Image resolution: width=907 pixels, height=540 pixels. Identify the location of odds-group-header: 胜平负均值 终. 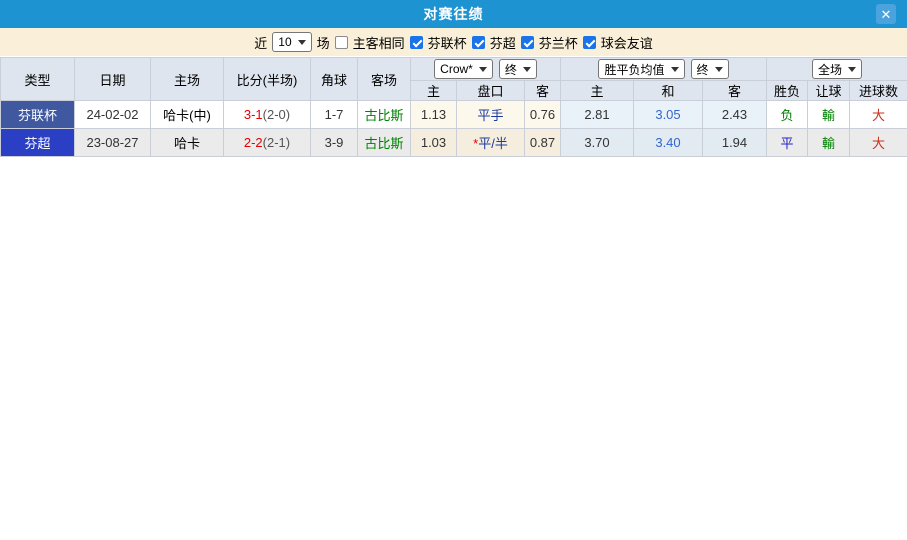
(663, 69).